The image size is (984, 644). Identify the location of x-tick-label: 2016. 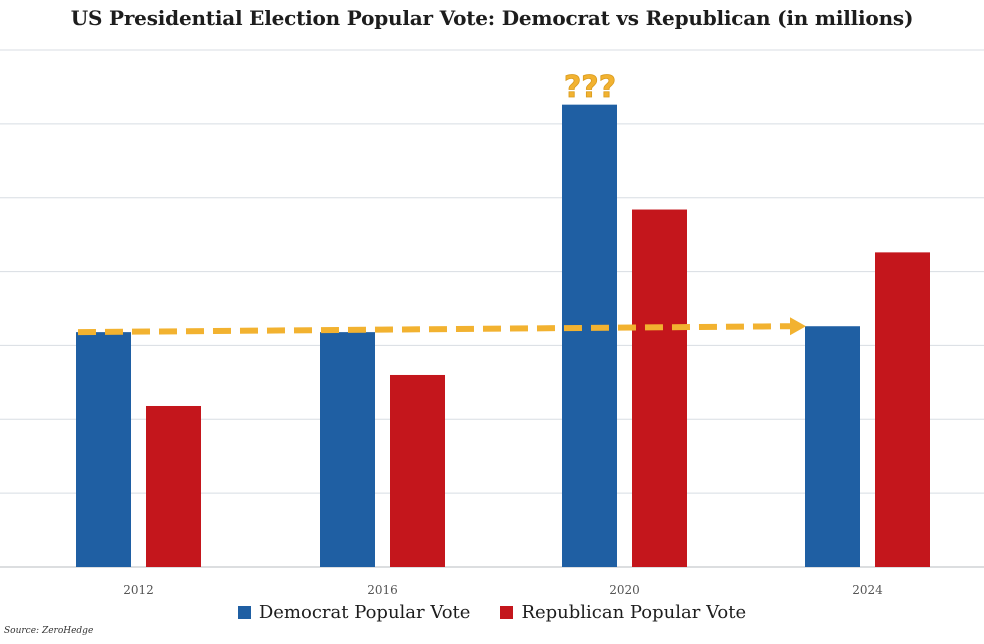
(382, 590).